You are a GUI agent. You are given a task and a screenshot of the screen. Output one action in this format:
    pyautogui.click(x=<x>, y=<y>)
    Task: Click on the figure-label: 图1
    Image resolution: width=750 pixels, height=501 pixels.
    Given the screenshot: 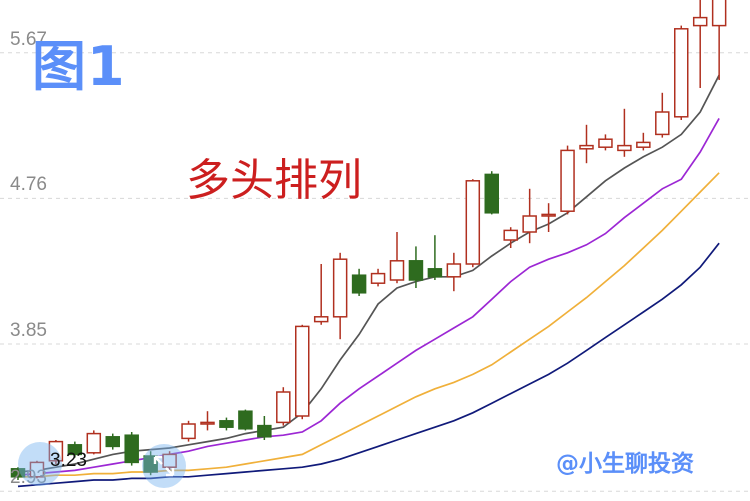 What is the action you would take?
    pyautogui.click(x=79, y=66)
    